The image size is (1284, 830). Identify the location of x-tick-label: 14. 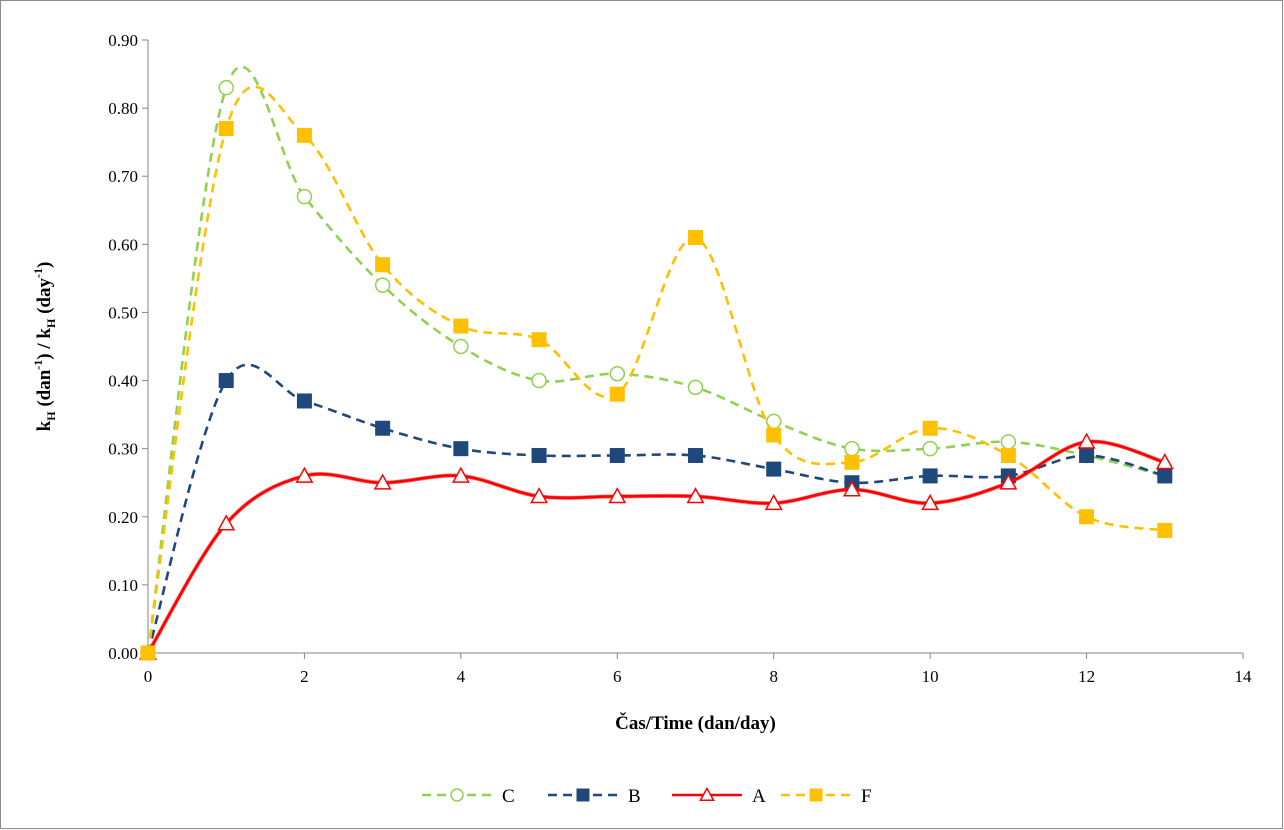
(1244, 676).